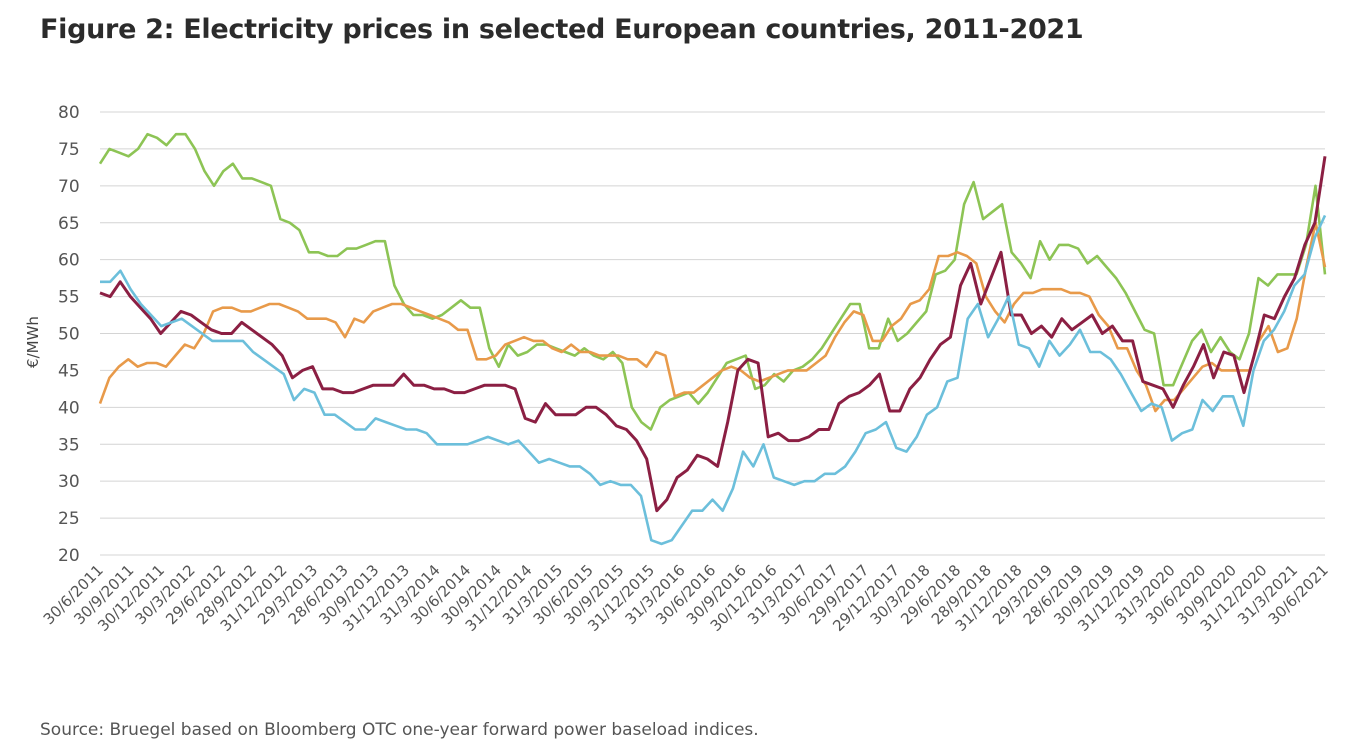 The height and width of the screenshot is (755, 1346). I want to click on y-tick-label: 65, so click(69, 224).